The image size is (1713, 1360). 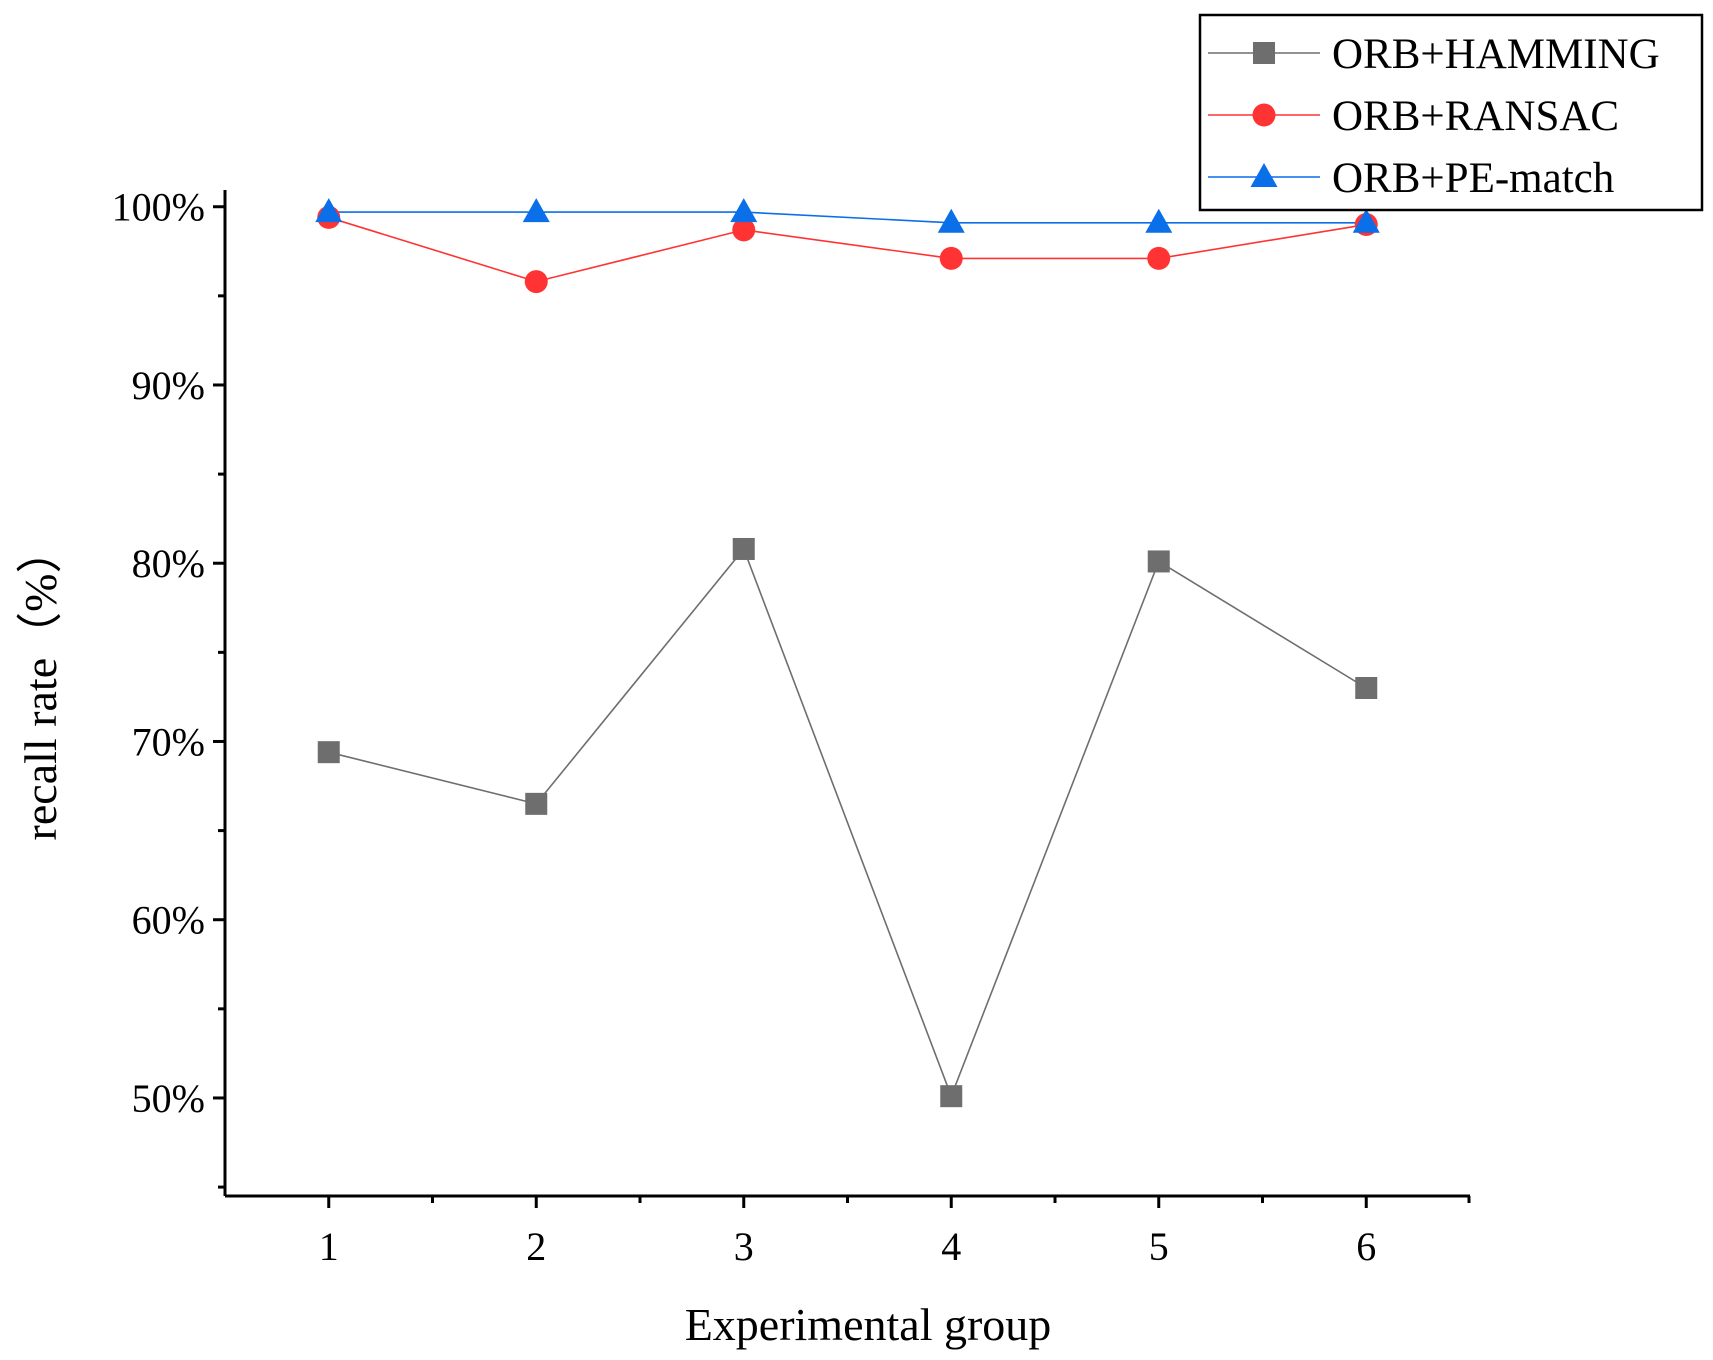 I want to click on y-tick-label: 70%, so click(x=168, y=741).